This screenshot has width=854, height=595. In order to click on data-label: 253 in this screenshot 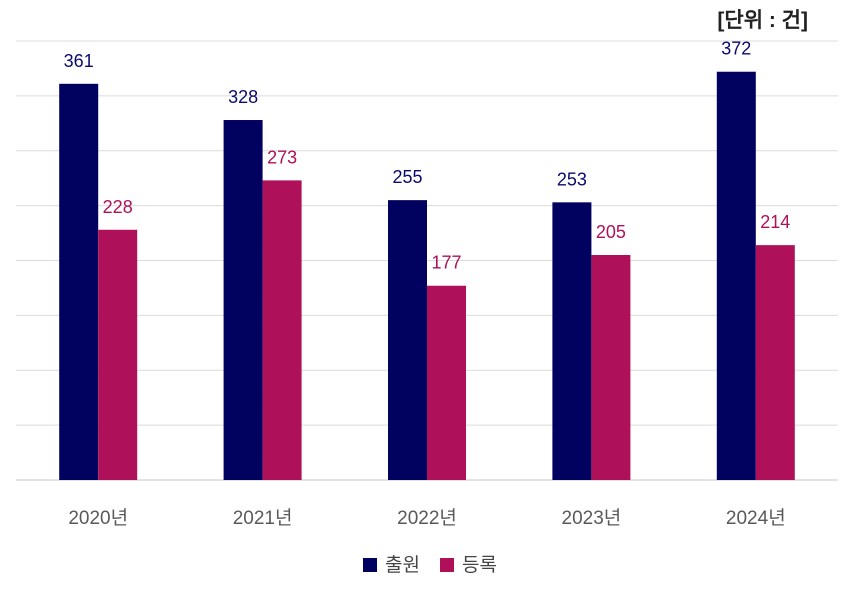, I will do `click(572, 179)`.